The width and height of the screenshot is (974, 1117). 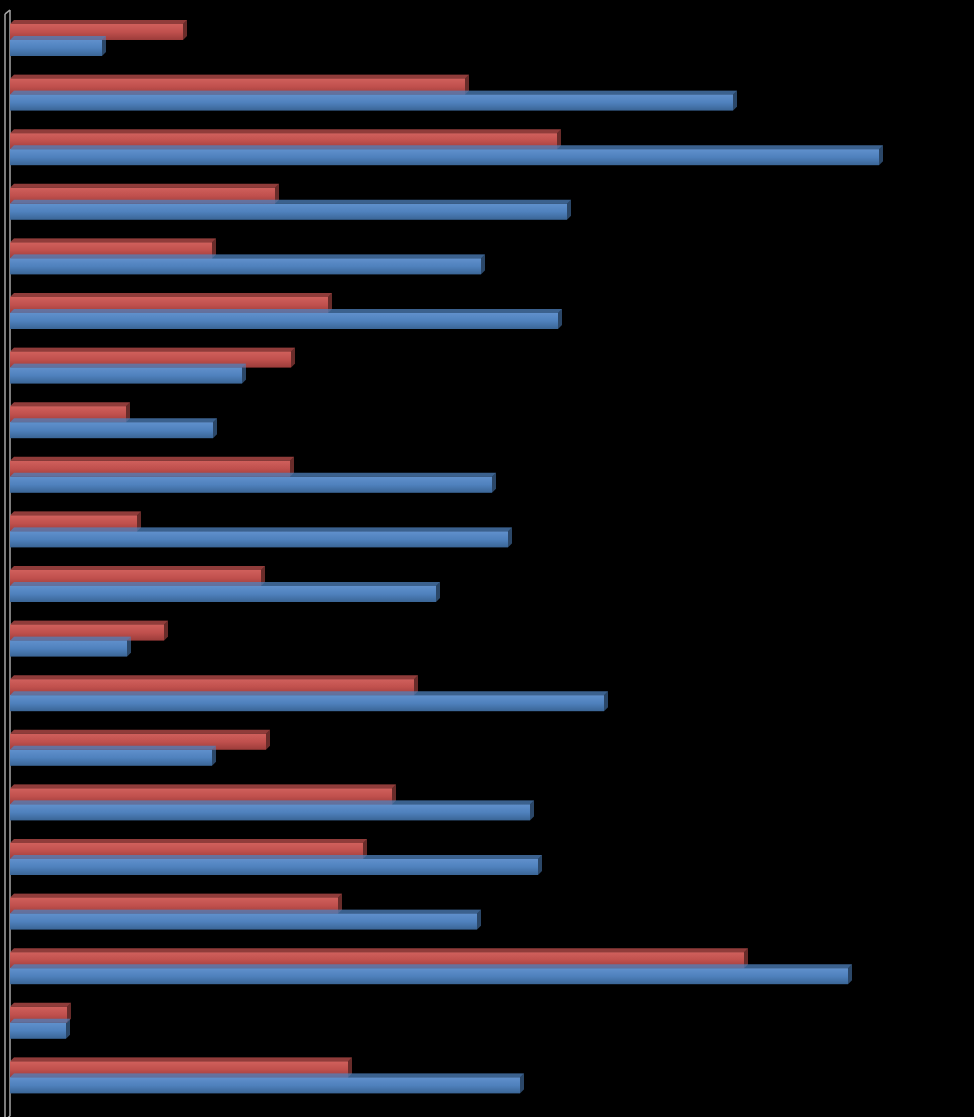 What do you see at coordinates (7, 12) in the screenshot?
I see `y-axis-top-edge` at bounding box center [7, 12].